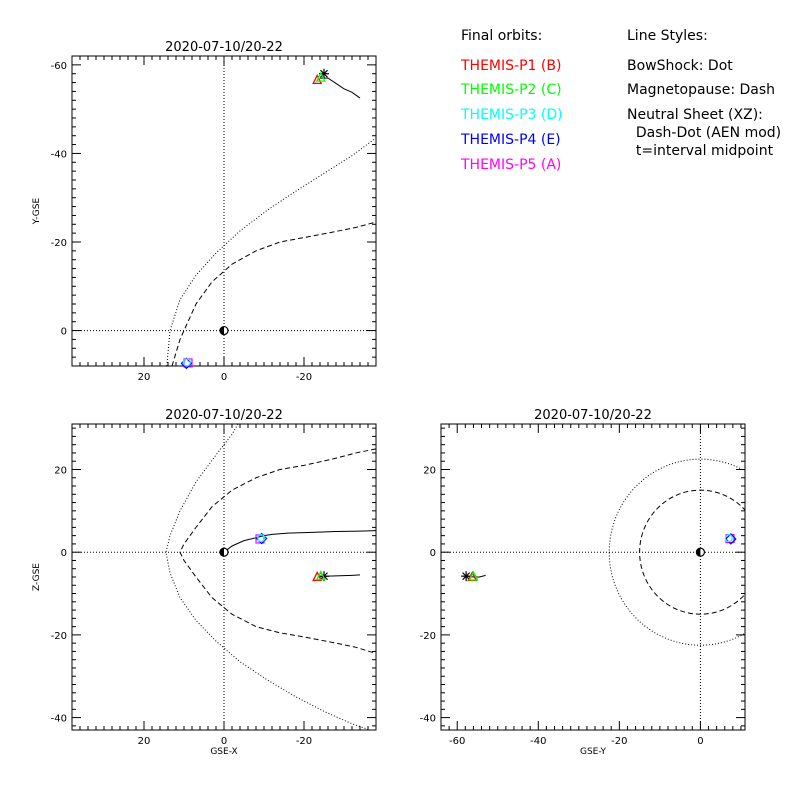 The height and width of the screenshot is (800, 800). What do you see at coordinates (324, 73) in the screenshot?
I see `star-marker` at bounding box center [324, 73].